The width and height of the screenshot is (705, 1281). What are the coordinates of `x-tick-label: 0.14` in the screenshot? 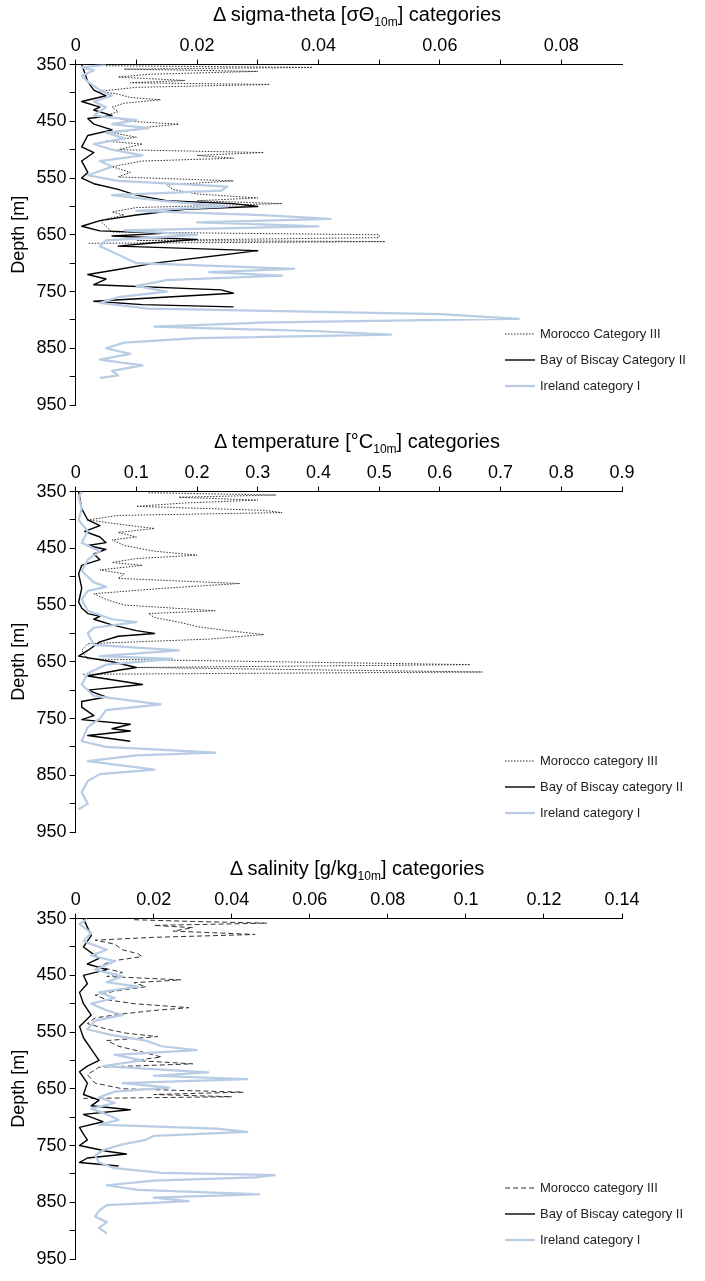 It's located at (622, 898).